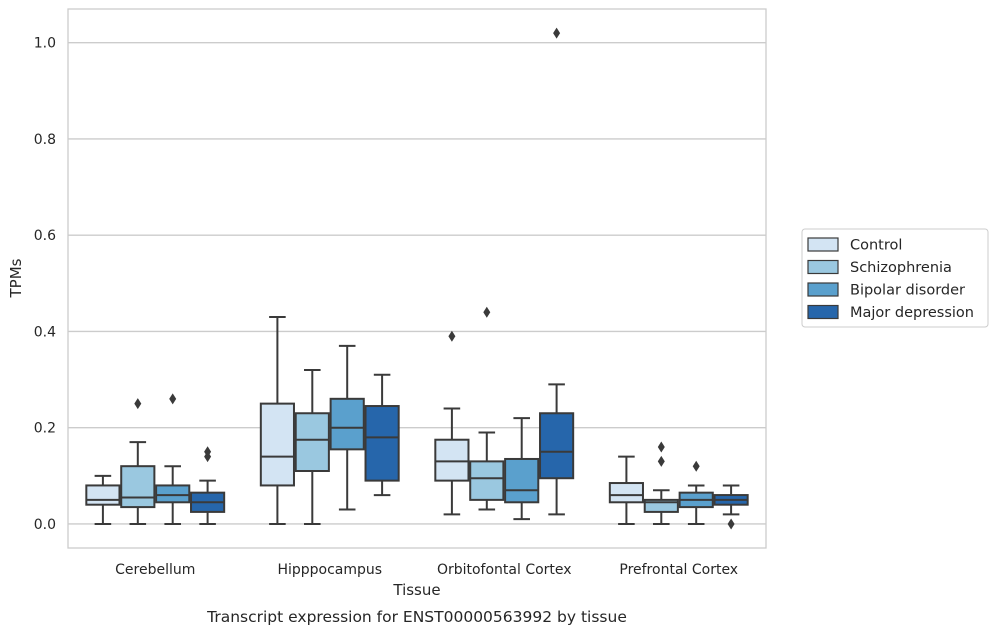 This screenshot has height=634, width=997. What do you see at coordinates (155, 570) in the screenshot?
I see `x-tick-label: Cerebellum` at bounding box center [155, 570].